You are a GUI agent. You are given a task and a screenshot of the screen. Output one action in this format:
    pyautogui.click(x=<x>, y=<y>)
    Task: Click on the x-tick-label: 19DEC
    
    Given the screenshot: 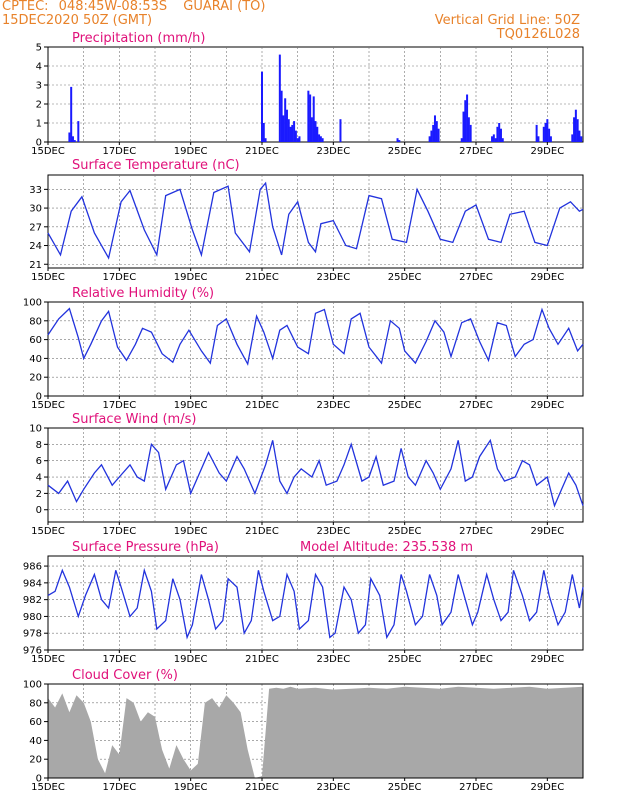 What is the action you would take?
    pyautogui.click(x=191, y=151)
    